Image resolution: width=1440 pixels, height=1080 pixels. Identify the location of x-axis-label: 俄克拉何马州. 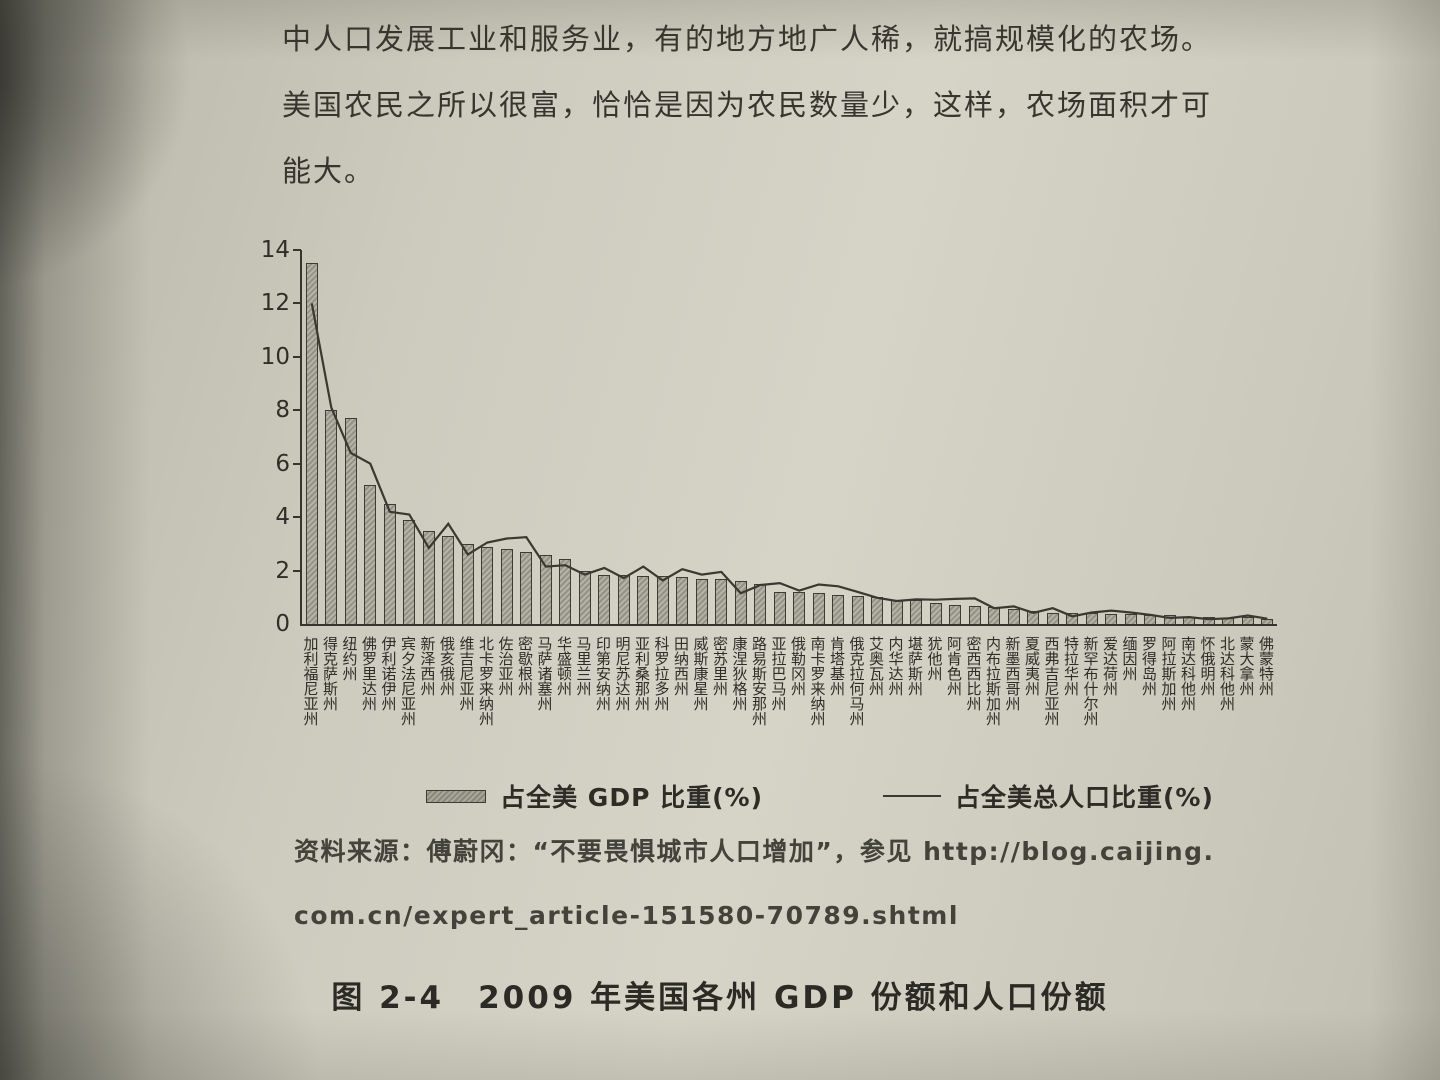
(856, 681).